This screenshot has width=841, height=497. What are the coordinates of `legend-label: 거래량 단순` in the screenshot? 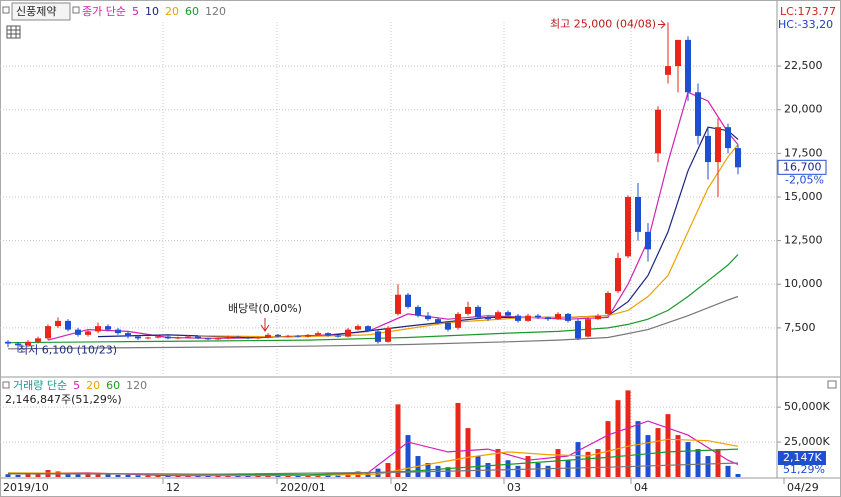 It's located at (40, 385).